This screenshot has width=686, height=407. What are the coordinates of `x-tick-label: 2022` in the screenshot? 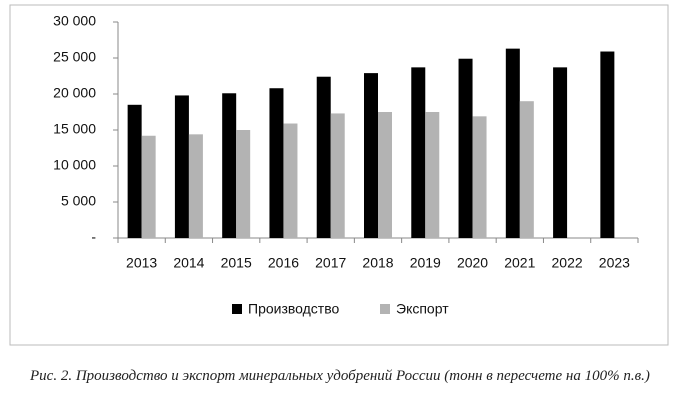 It's located at (567, 263).